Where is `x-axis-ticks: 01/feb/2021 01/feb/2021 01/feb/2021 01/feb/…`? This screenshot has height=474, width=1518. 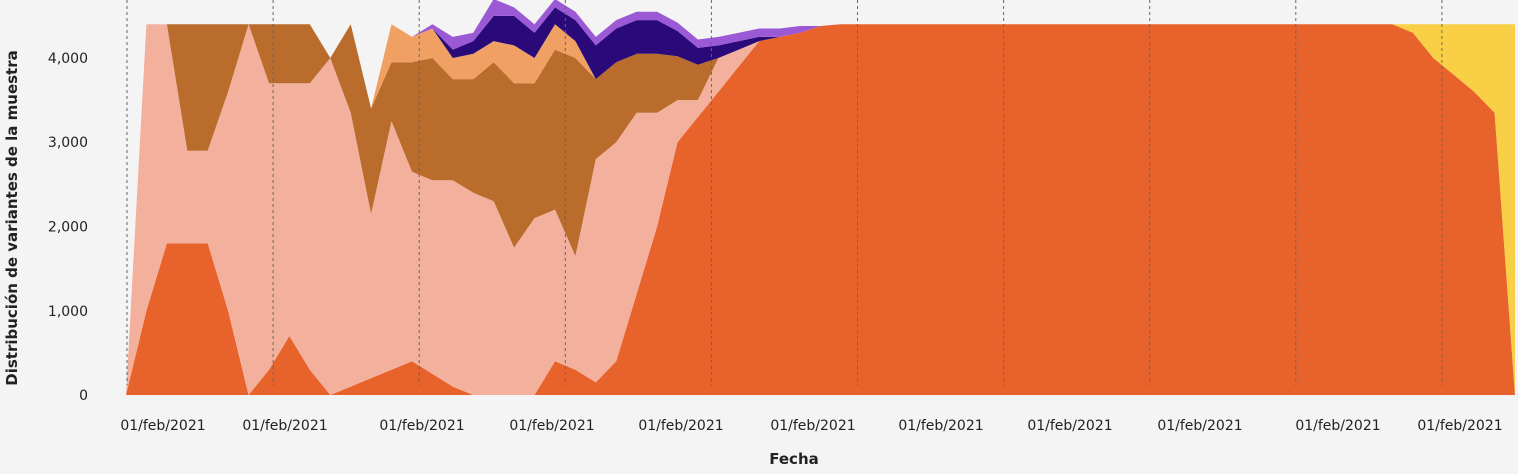
x-axis-ticks: 01/feb/2021 01/feb/2021 01/feb/2021 01/feb/… is located at coordinates (811, 426).